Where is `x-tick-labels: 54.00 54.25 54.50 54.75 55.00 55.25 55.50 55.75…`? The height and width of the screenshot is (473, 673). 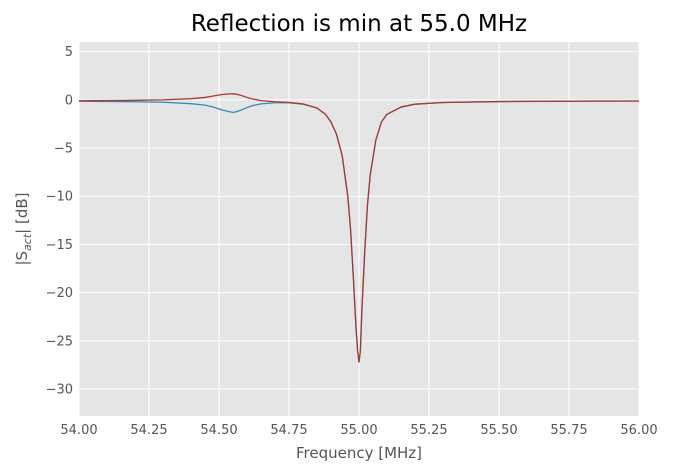 x-tick-labels: 54.00 54.25 54.50 54.75 55.00 55.25 55.50 55.75… is located at coordinates (358, 430).